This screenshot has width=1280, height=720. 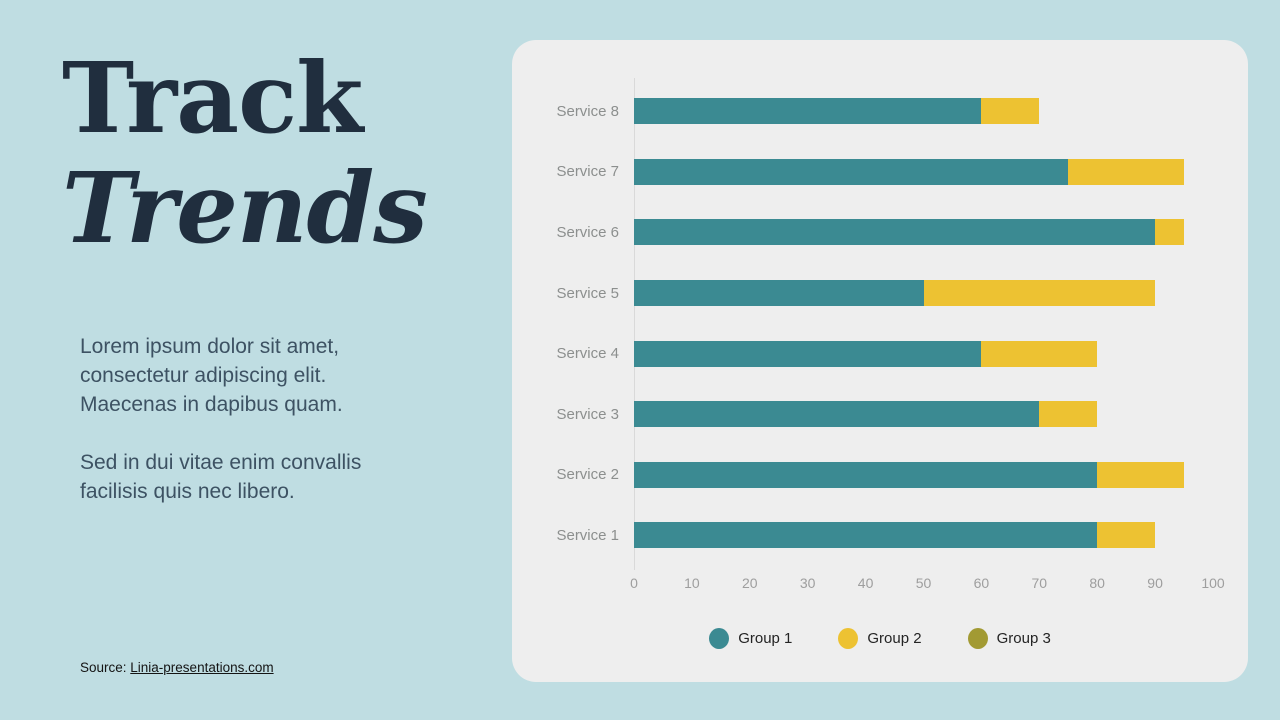 I want to click on legend-label: Group 1, so click(x=765, y=638).